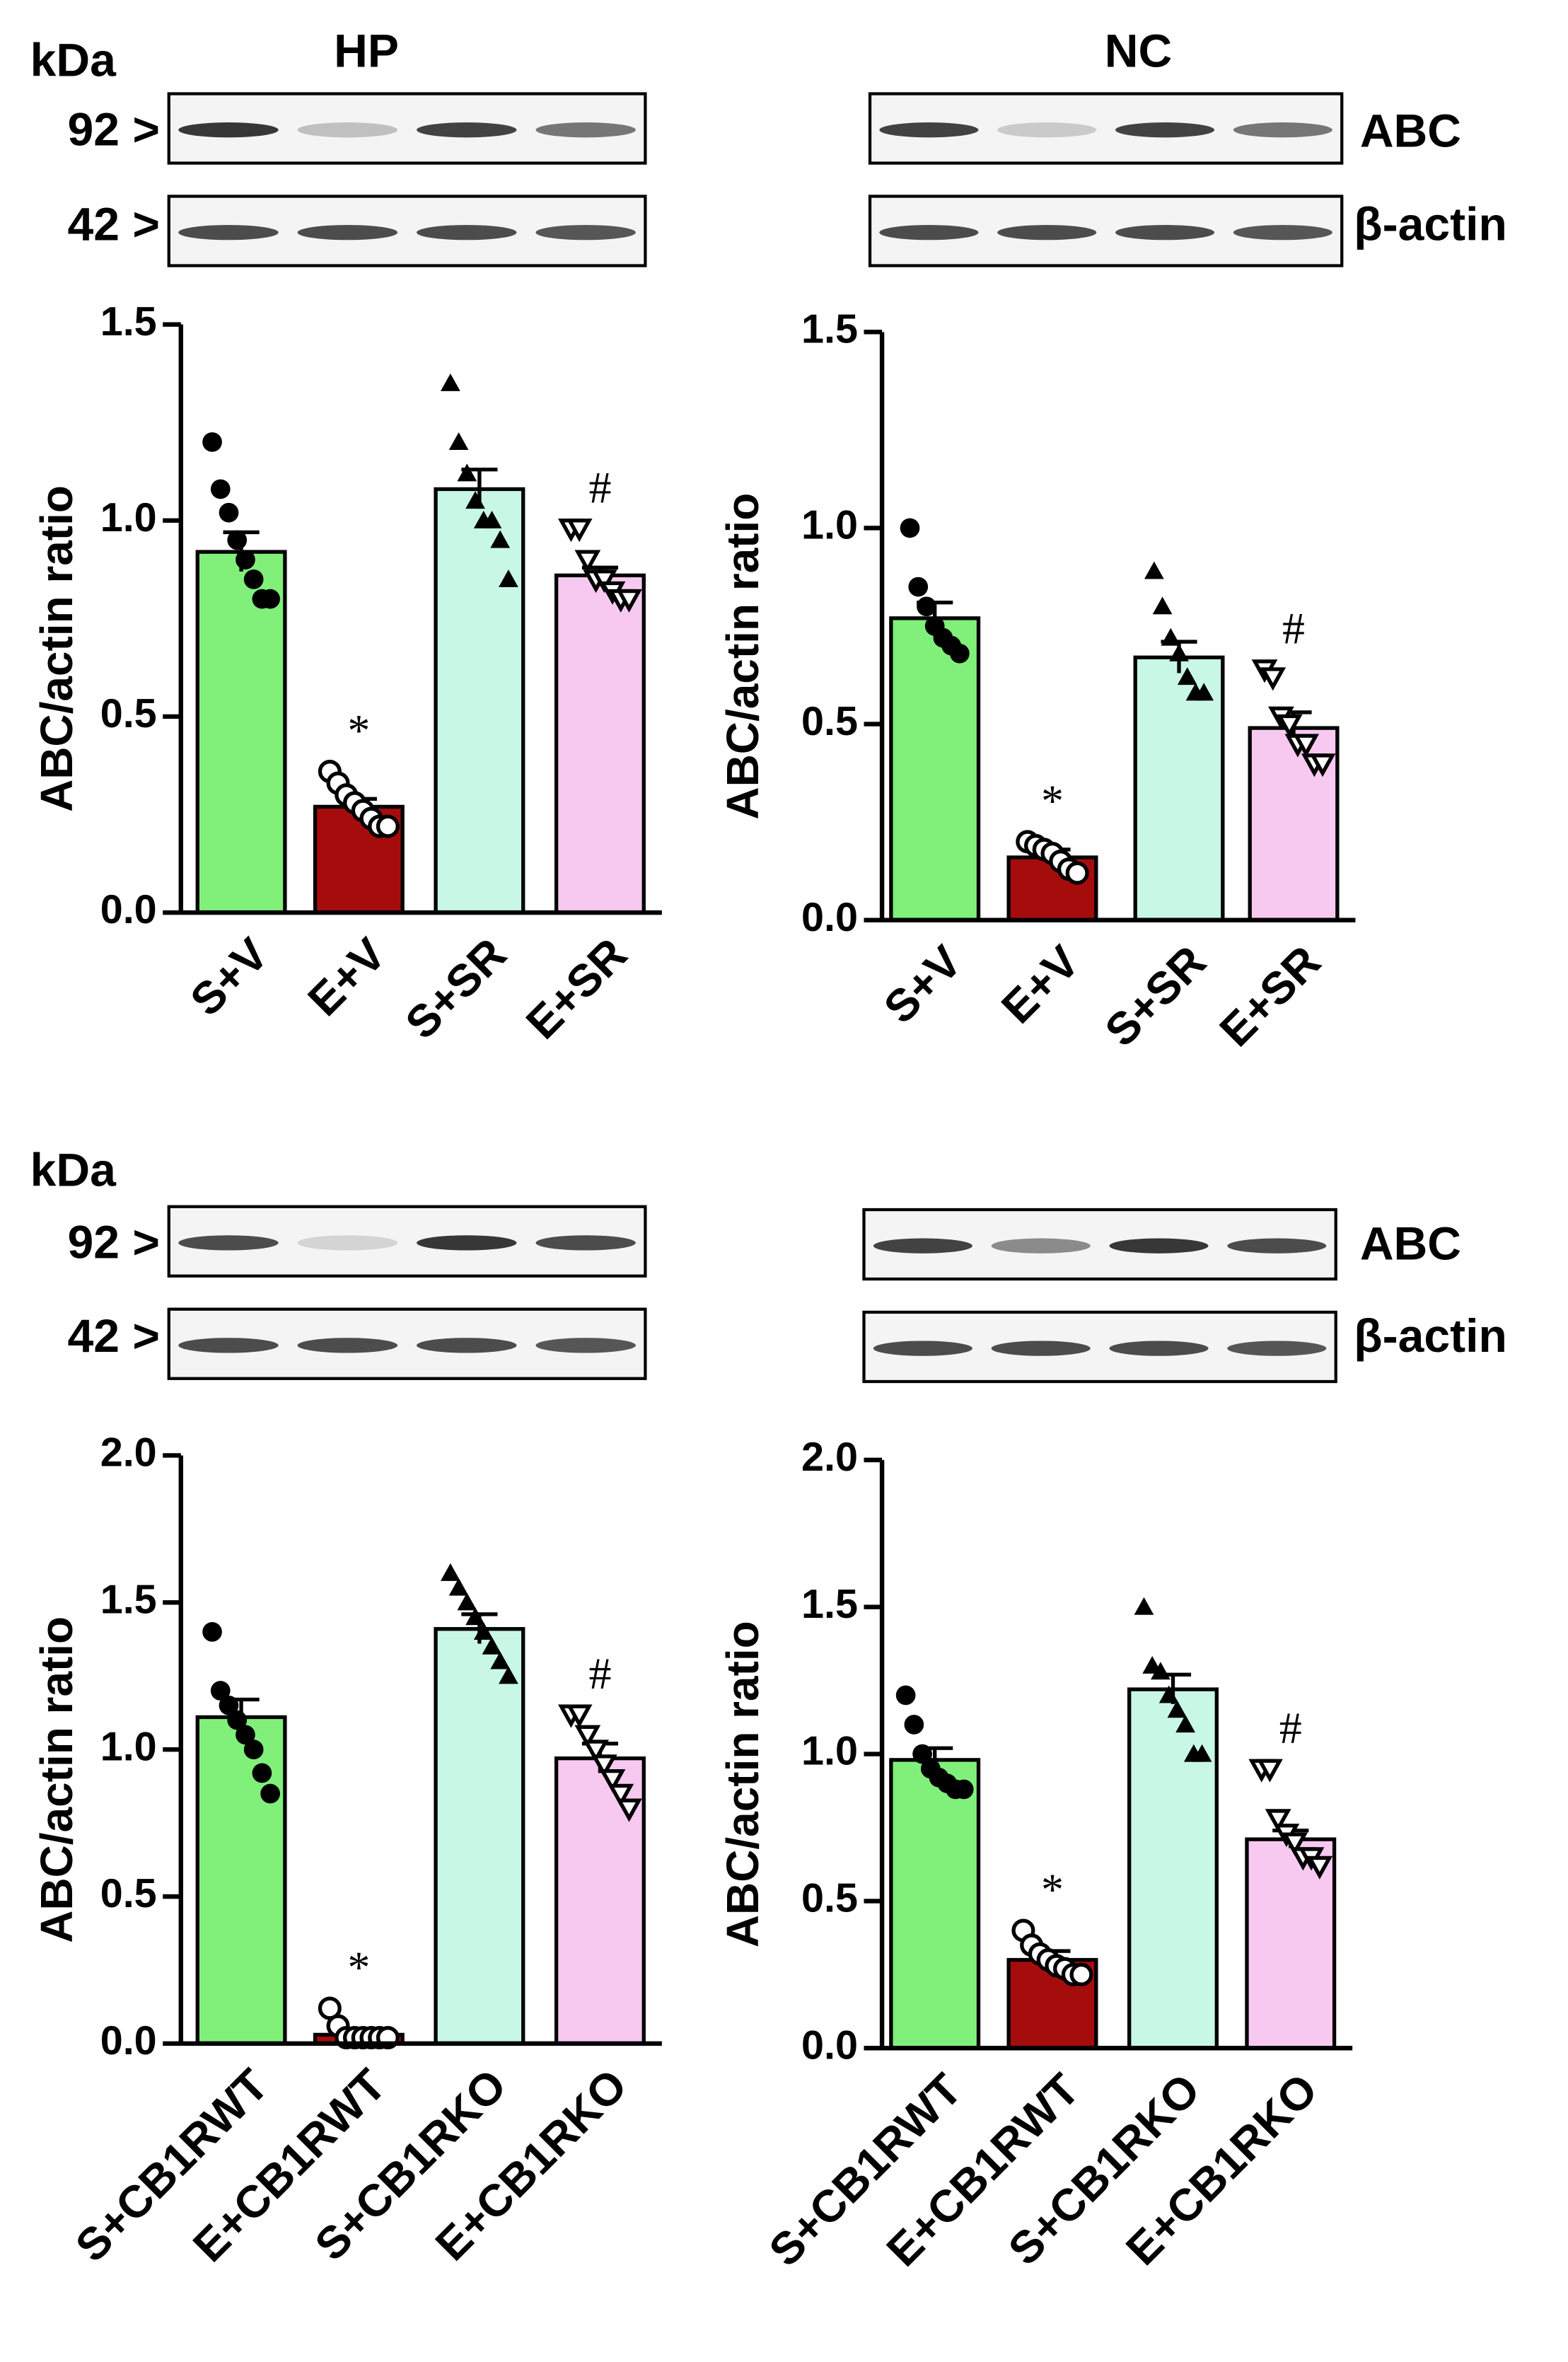  Describe the element at coordinates (1155, 996) in the screenshot. I see `x-tick-label: S+SR` at that location.